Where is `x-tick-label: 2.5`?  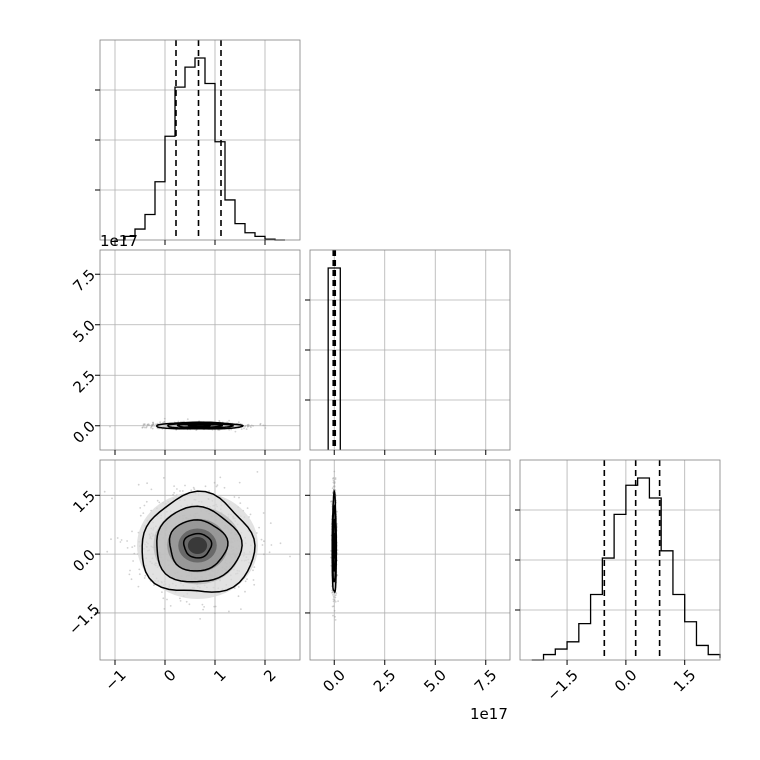 x-tick-label: 2.5 is located at coordinates (385, 681).